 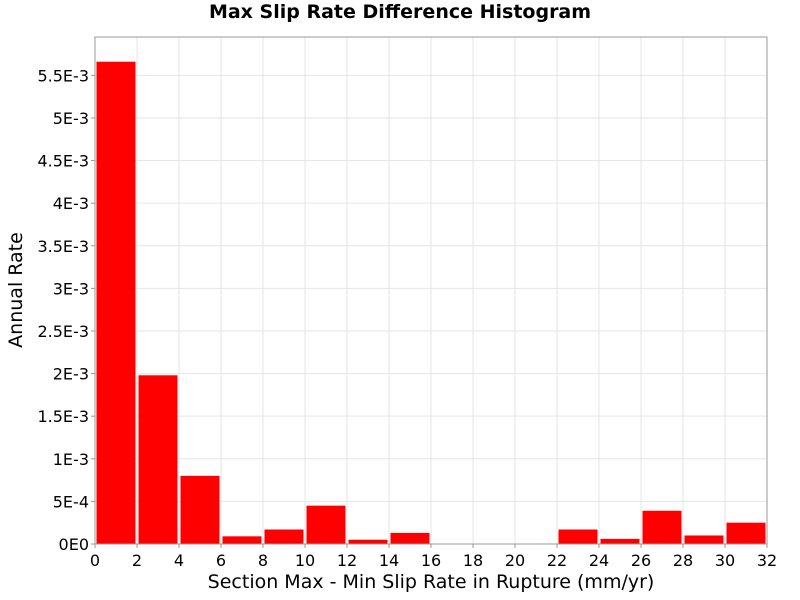 What do you see at coordinates (71, 459) in the screenshot?
I see `y-tick-label: 1E-3` at bounding box center [71, 459].